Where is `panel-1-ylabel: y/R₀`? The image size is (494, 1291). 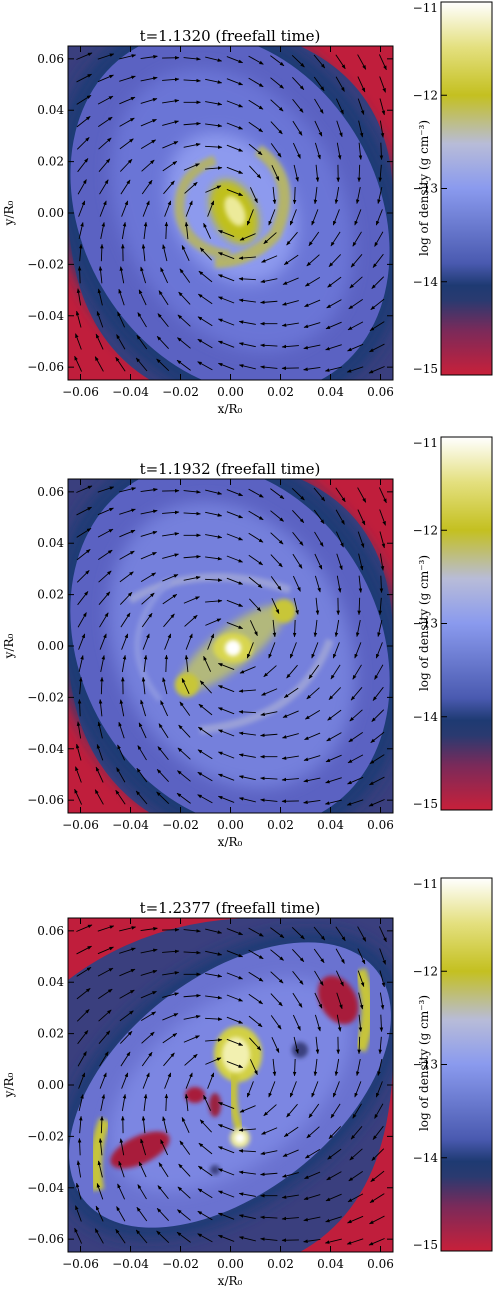
panel-1-ylabel: y/R₀ is located at coordinates (9, 213).